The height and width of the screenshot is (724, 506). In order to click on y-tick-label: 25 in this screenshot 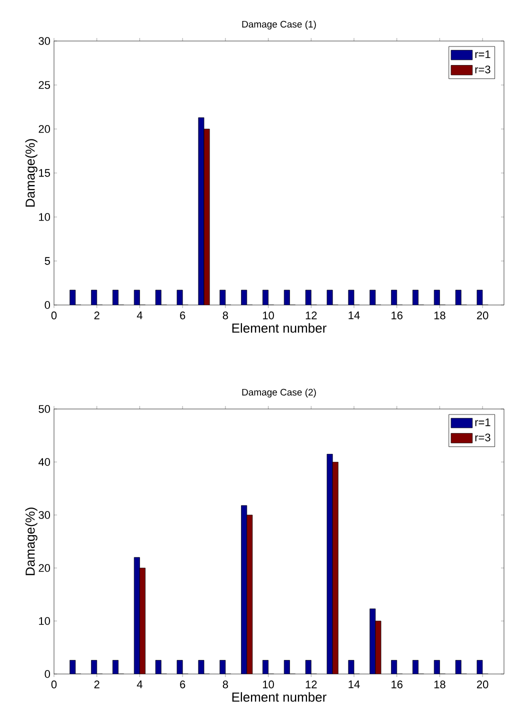, I will do `click(44, 85)`.